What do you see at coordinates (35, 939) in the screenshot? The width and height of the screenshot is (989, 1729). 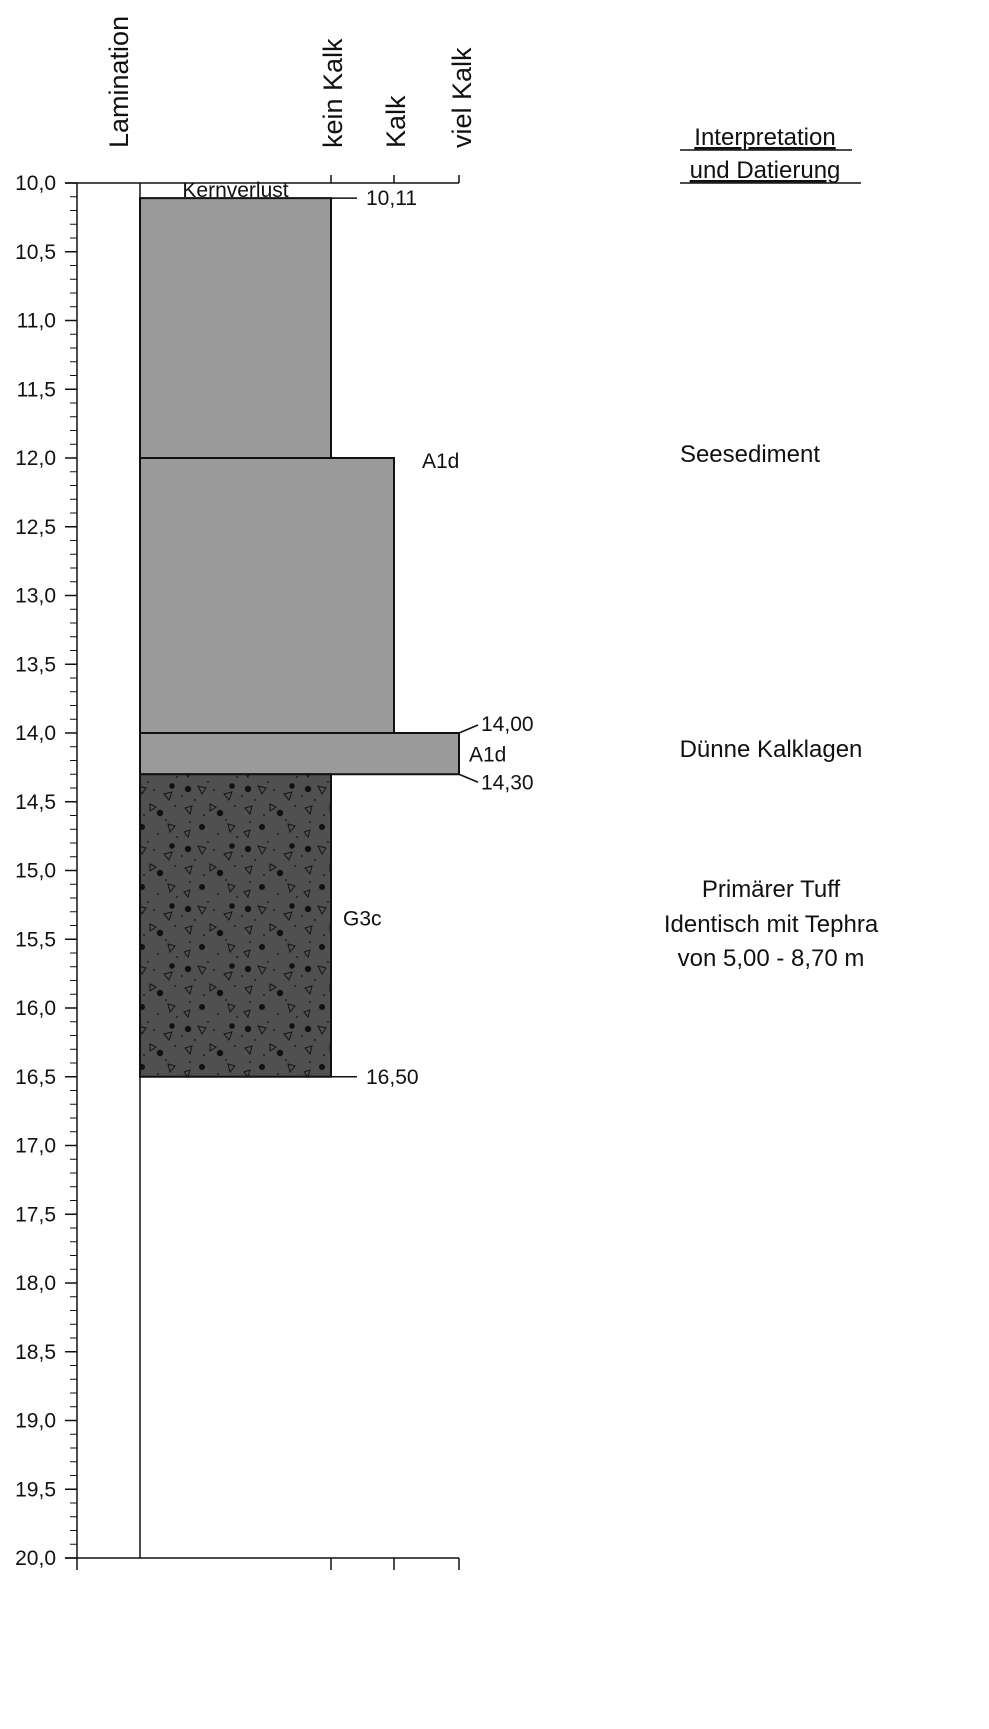 I see `depth-tick-label: 15,5` at bounding box center [35, 939].